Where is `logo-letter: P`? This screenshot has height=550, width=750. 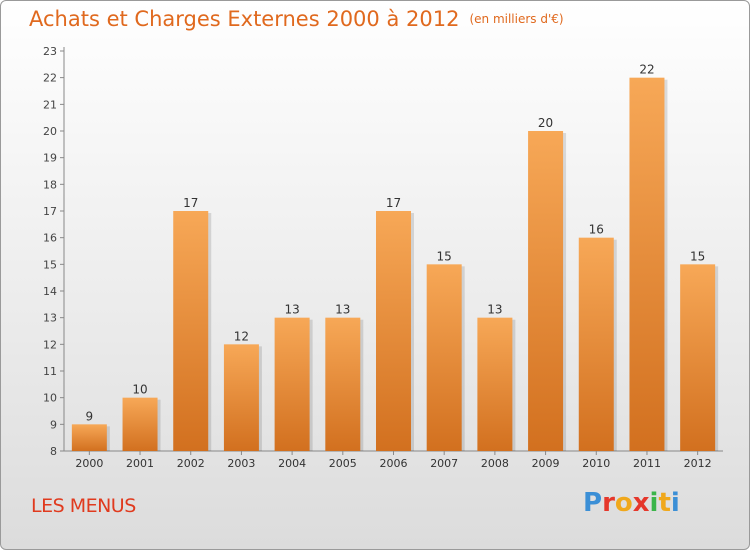
logo-letter: P is located at coordinates (593, 503).